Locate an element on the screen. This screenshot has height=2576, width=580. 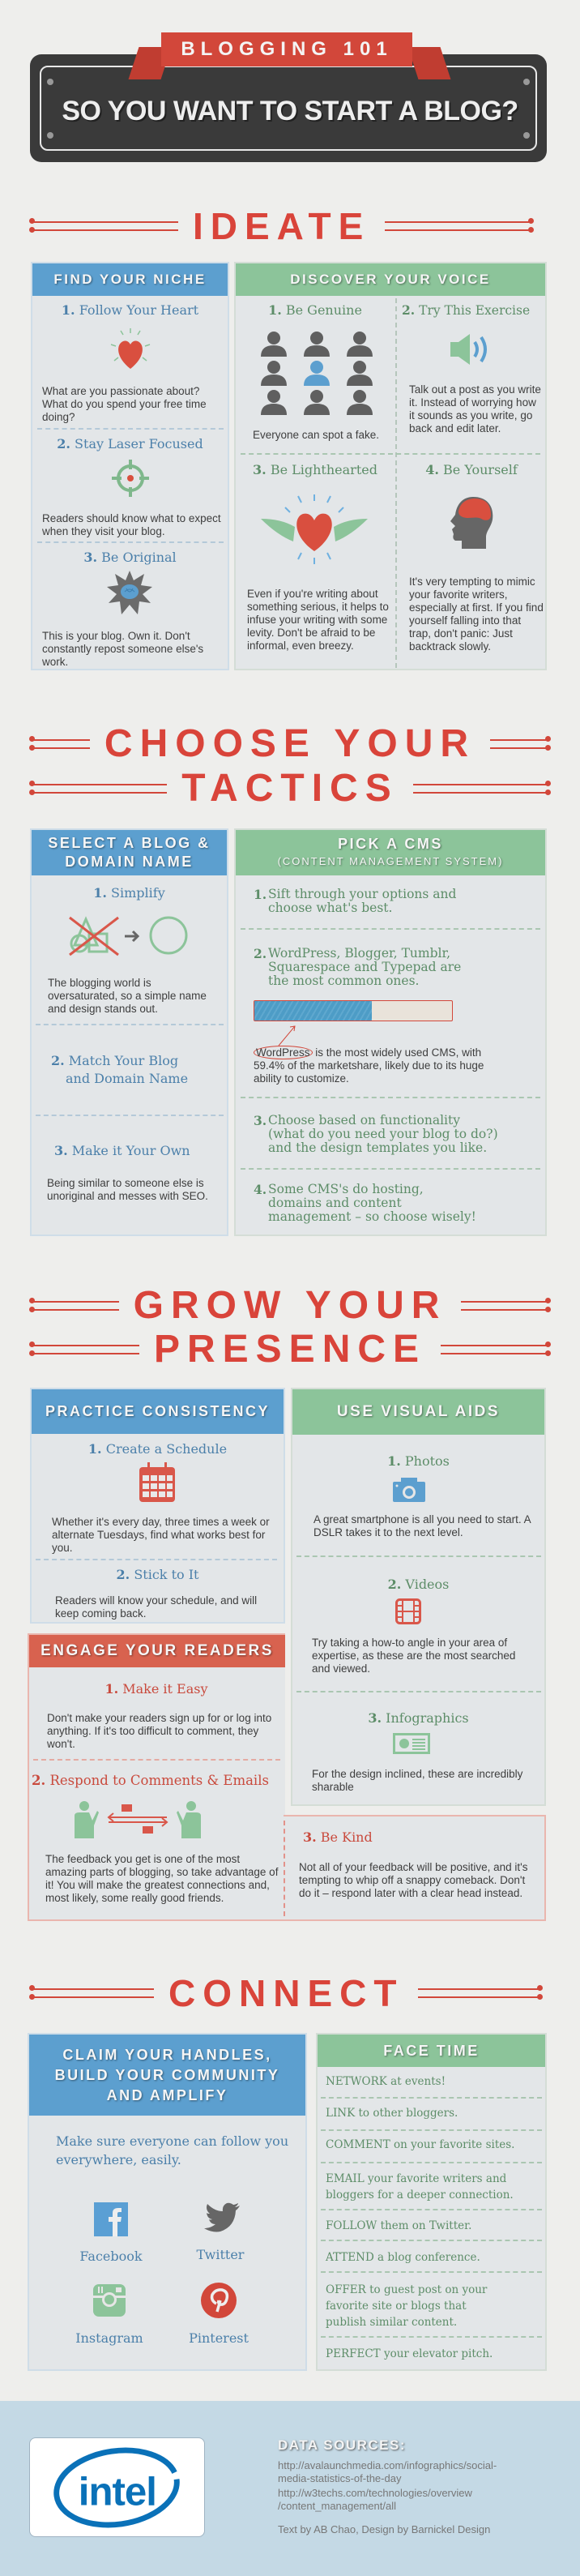
section-heading-tactics-line2: TACTICS is located at coordinates (290, 788).